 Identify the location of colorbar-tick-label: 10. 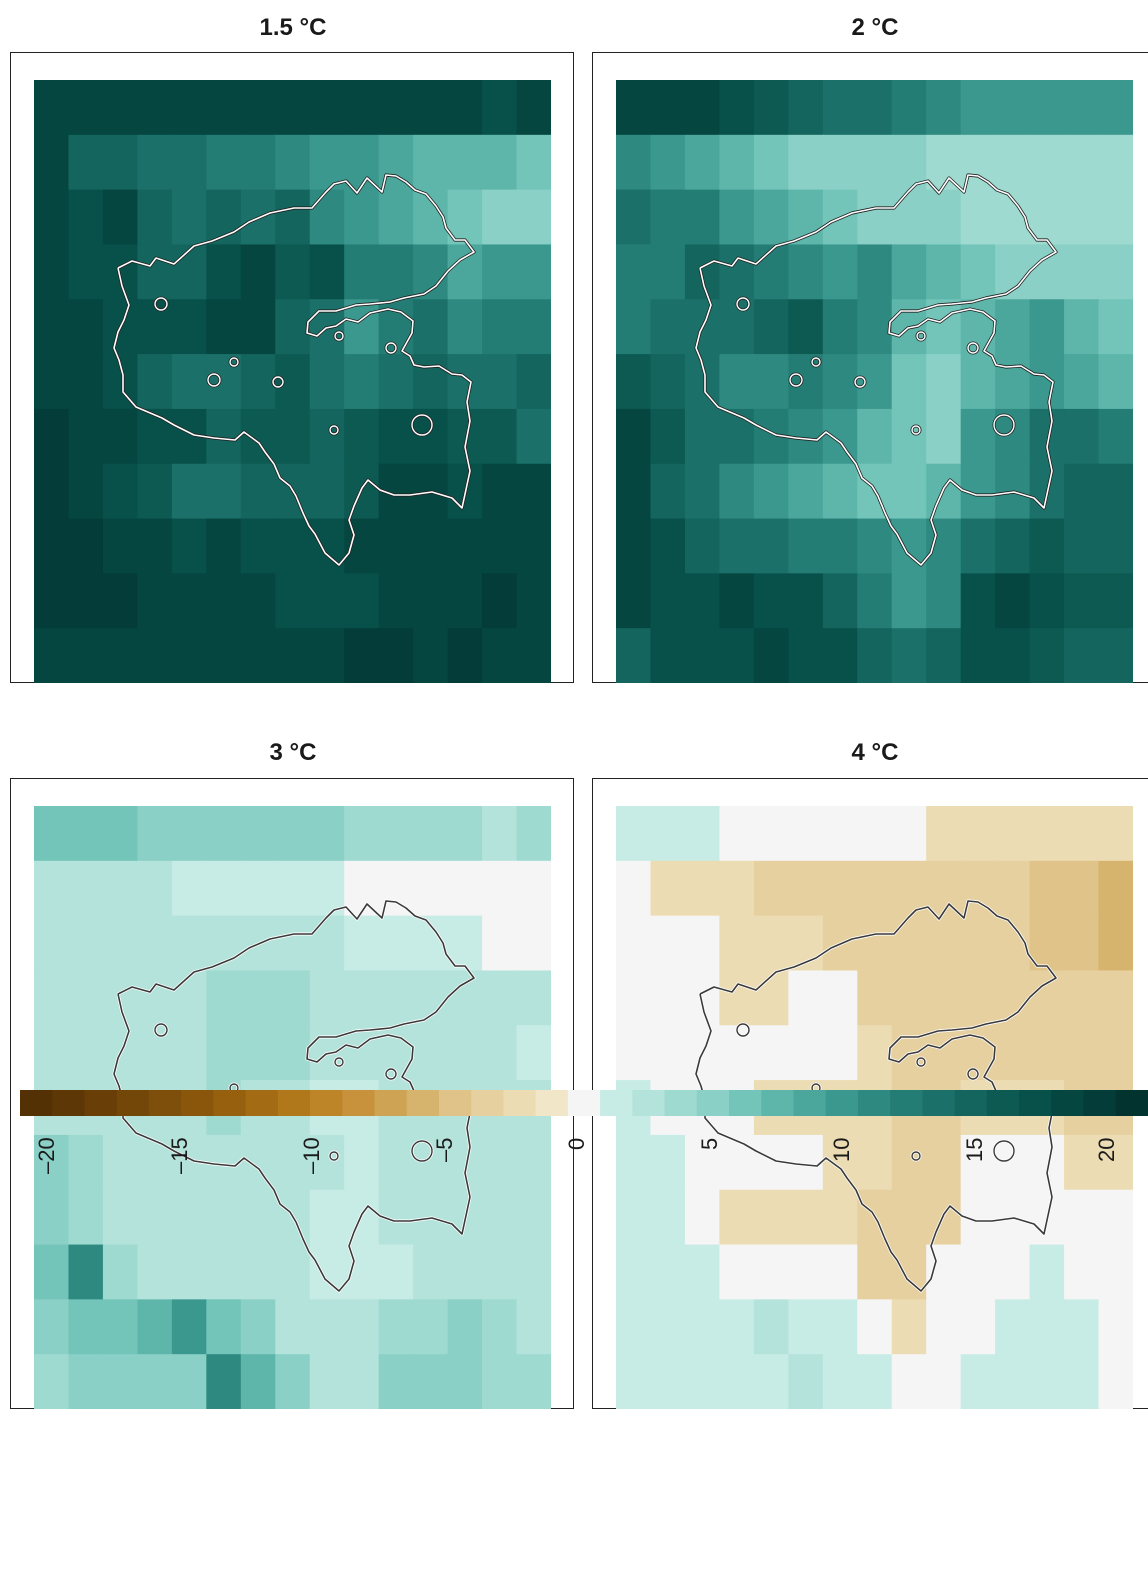
(841, 1149).